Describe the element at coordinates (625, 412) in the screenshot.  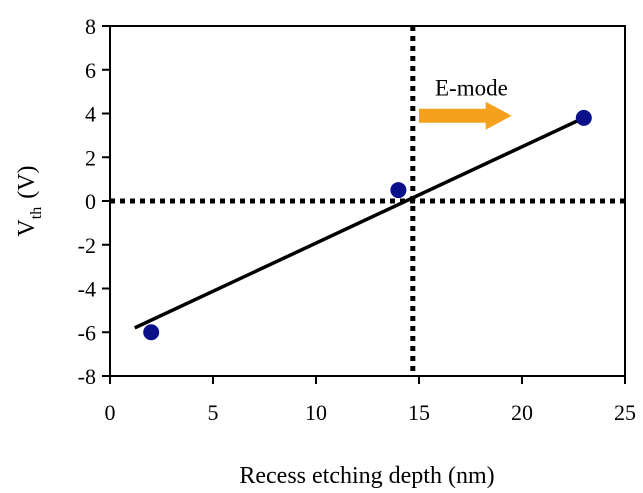
I see `x-tick-label: 25` at that location.